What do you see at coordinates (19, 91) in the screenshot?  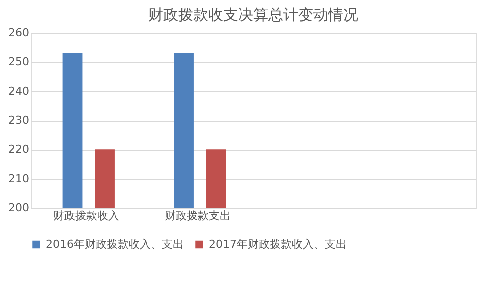 I see `y-tick-label: 240` at bounding box center [19, 91].